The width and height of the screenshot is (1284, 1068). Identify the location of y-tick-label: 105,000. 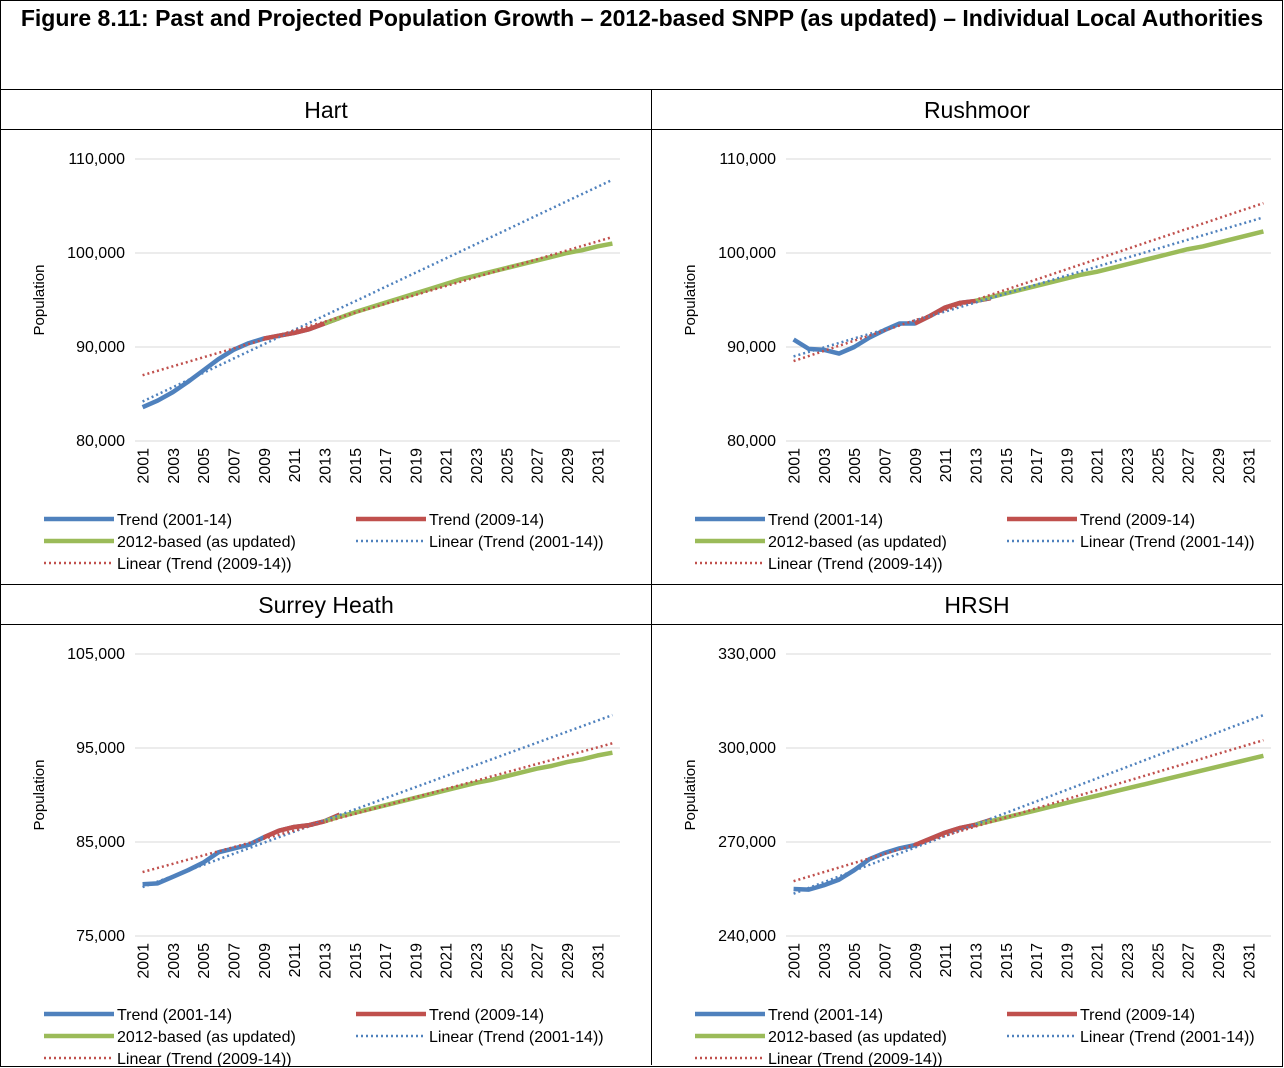
(96, 654).